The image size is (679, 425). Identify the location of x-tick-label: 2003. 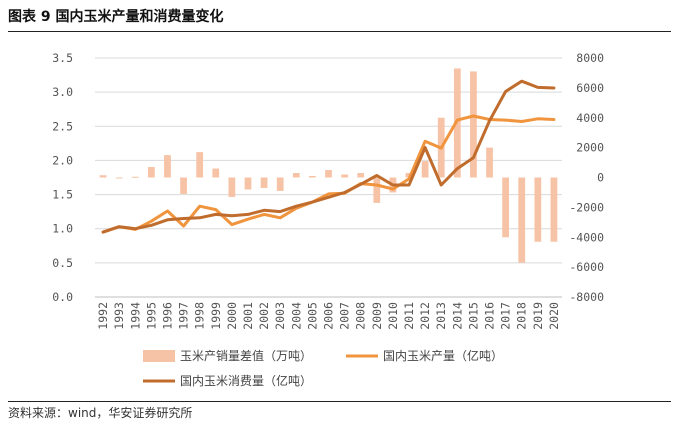
(280, 316).